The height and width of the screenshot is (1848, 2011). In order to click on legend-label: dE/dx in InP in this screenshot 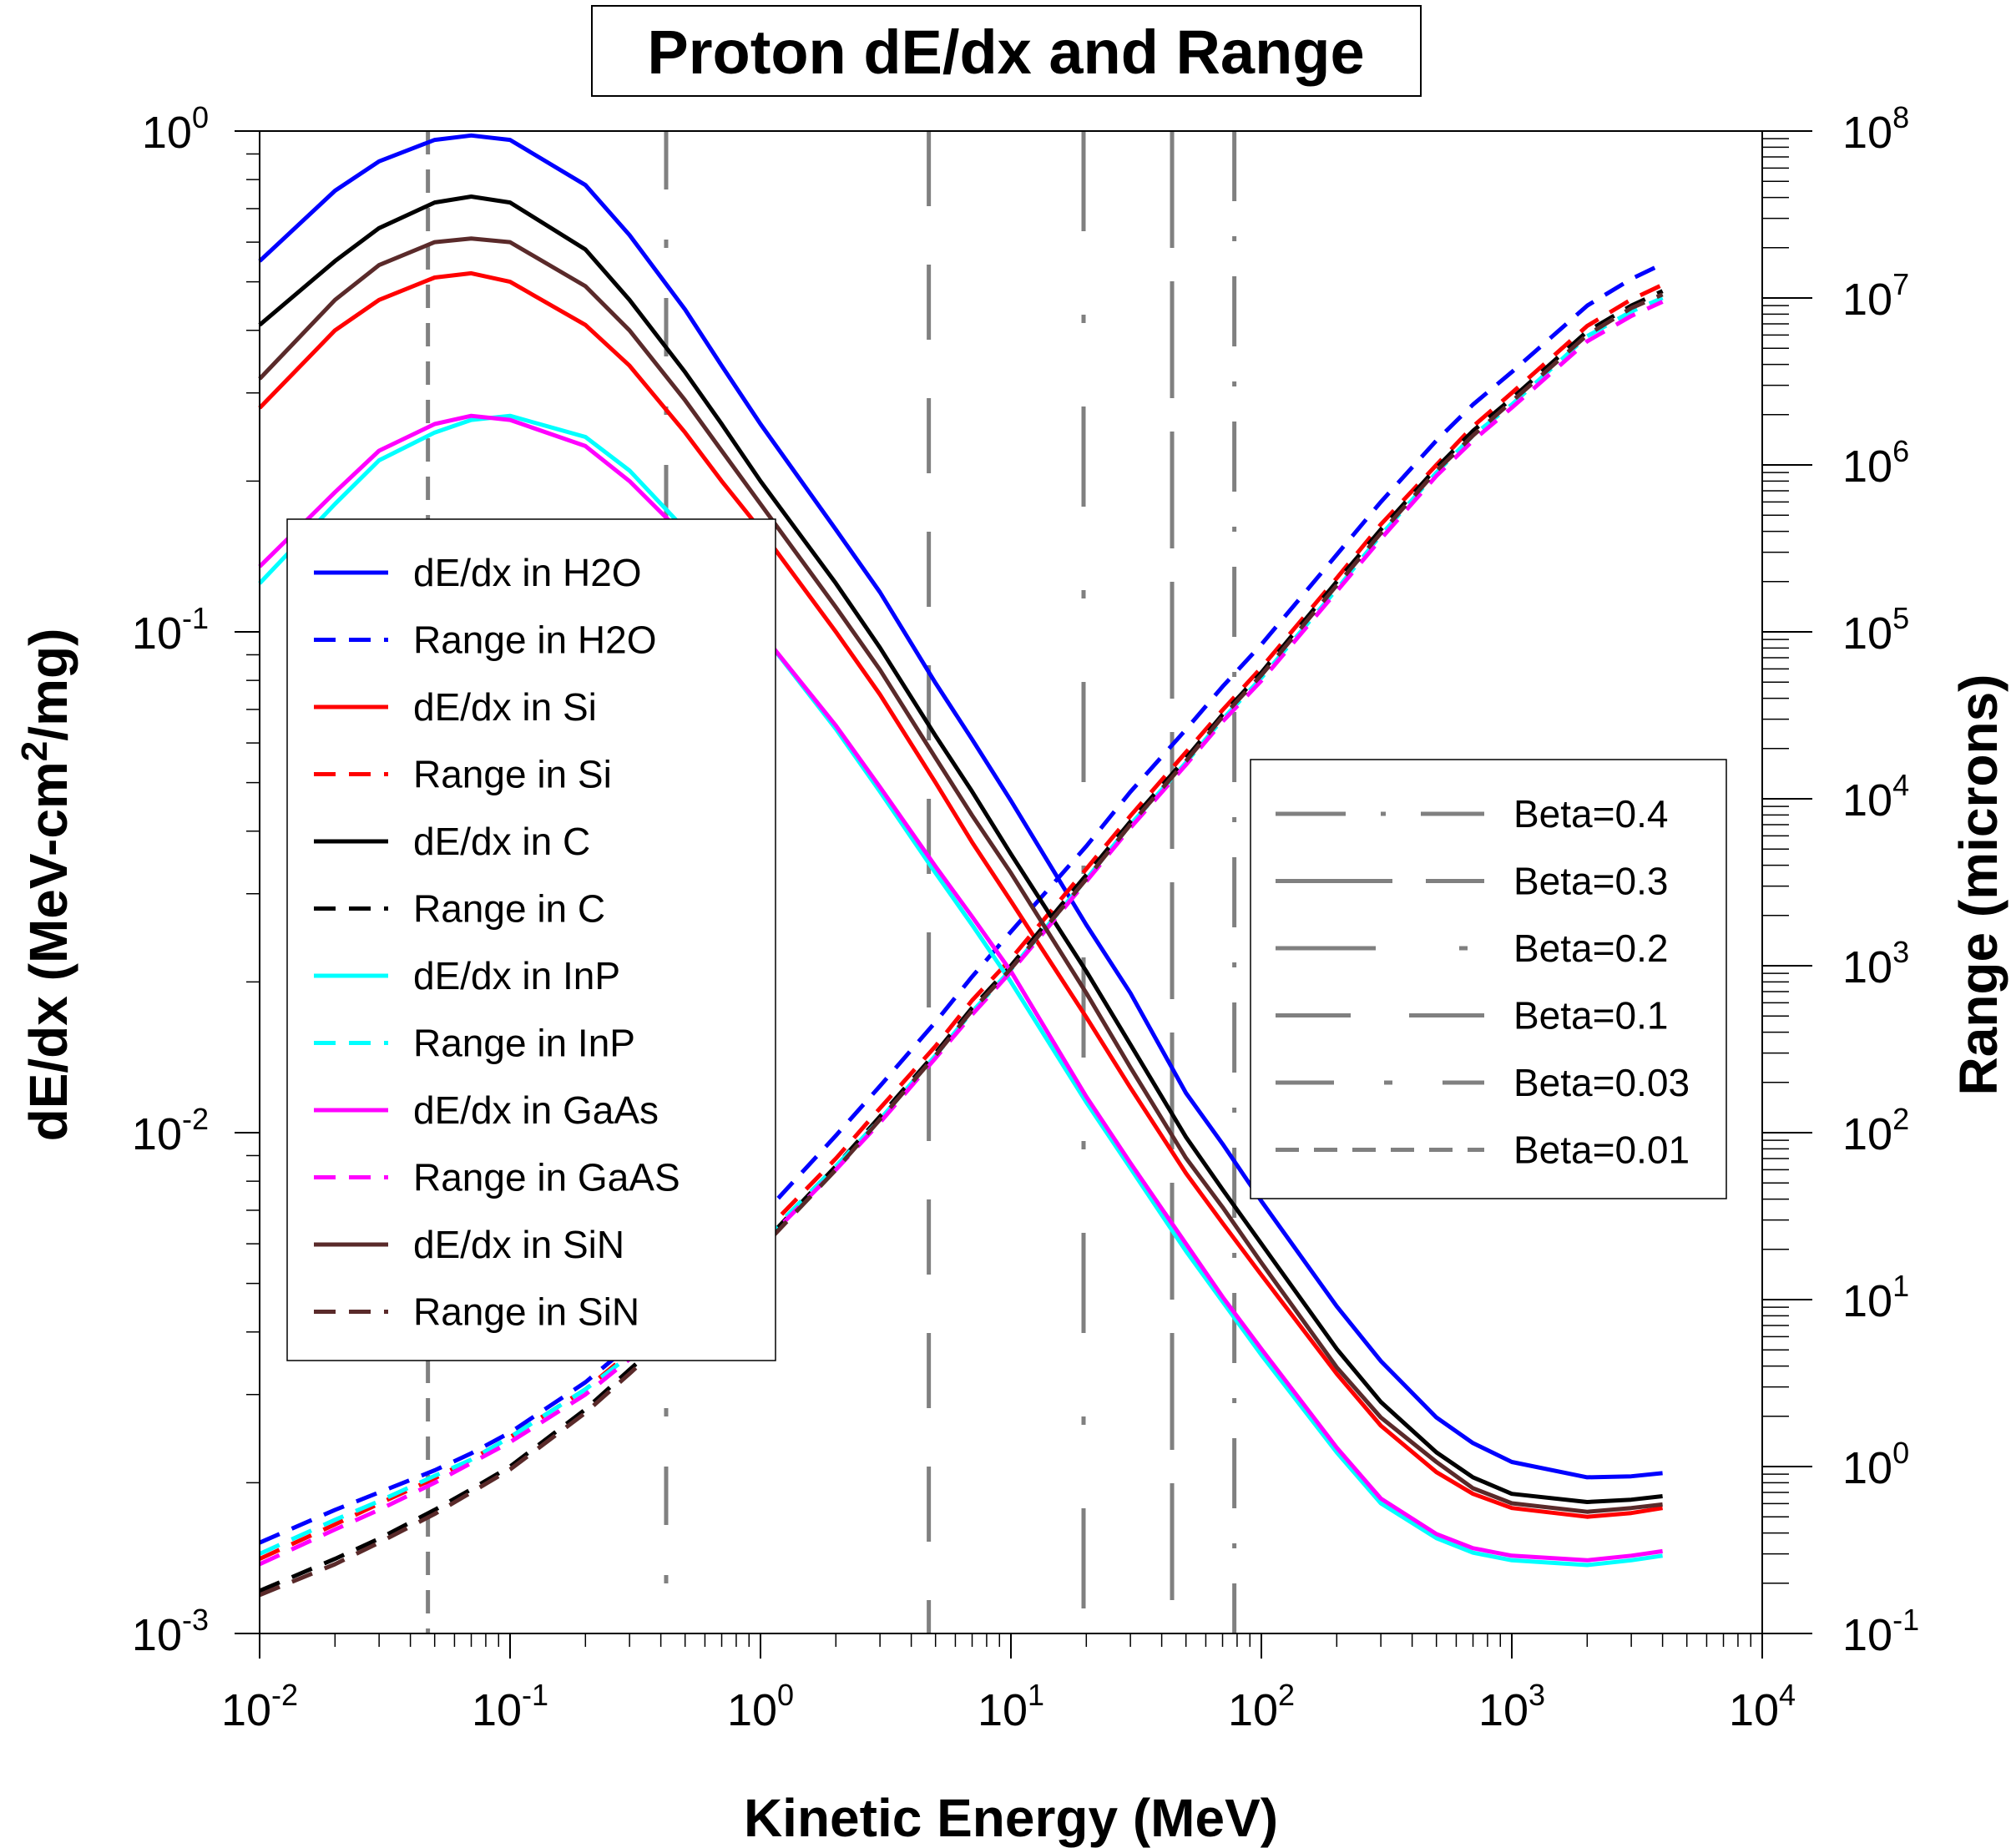, I will do `click(516, 975)`.